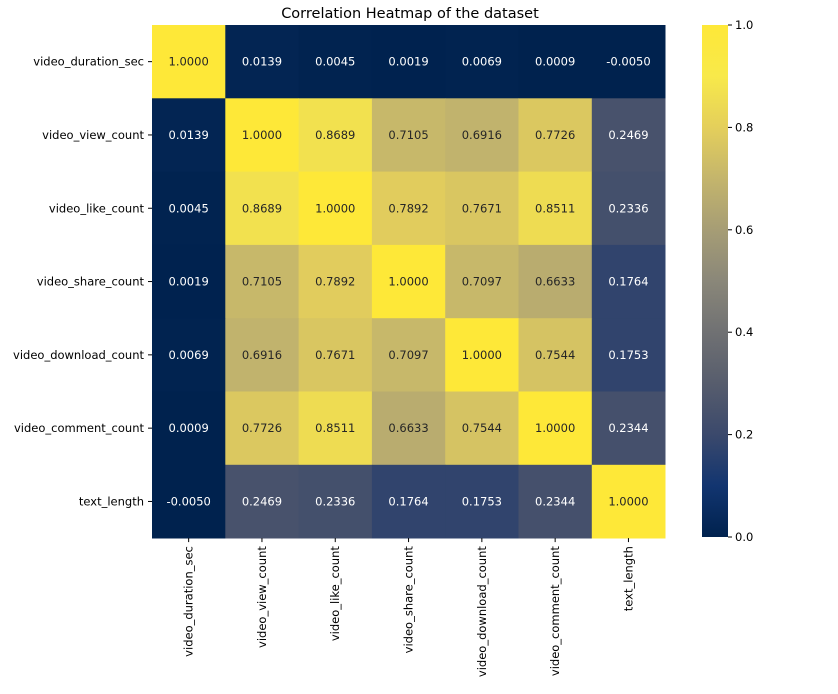 The width and height of the screenshot is (838, 694). What do you see at coordinates (88, 62) in the screenshot?
I see `row-tick-label: video_duration_sec` at bounding box center [88, 62].